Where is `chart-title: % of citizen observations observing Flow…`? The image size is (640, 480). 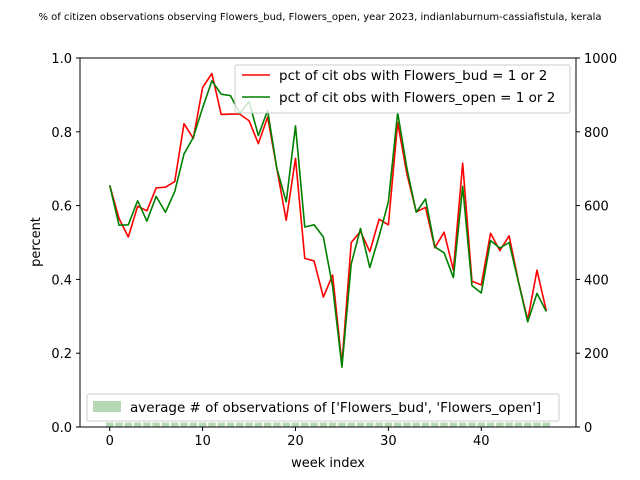 chart-title: % of citizen observations observing Flow… is located at coordinates (320, 17).